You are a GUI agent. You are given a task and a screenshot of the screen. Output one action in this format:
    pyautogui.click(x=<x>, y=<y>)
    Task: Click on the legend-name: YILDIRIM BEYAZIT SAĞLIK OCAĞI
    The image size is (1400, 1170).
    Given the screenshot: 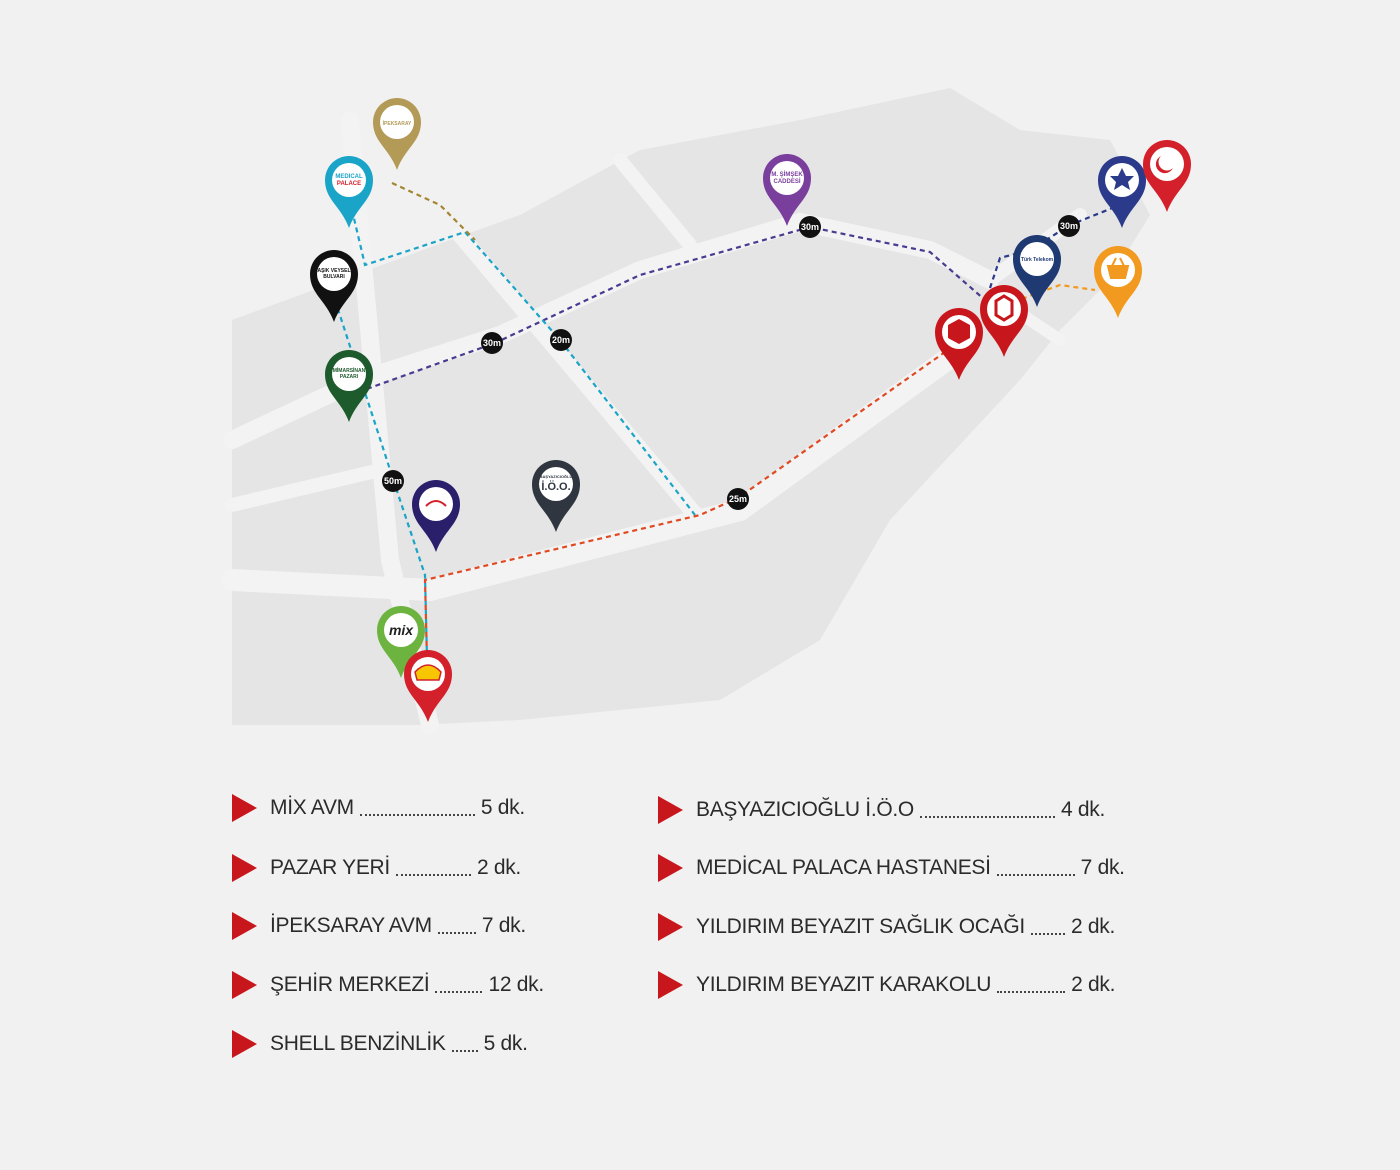 What is the action you would take?
    pyautogui.click(x=860, y=926)
    